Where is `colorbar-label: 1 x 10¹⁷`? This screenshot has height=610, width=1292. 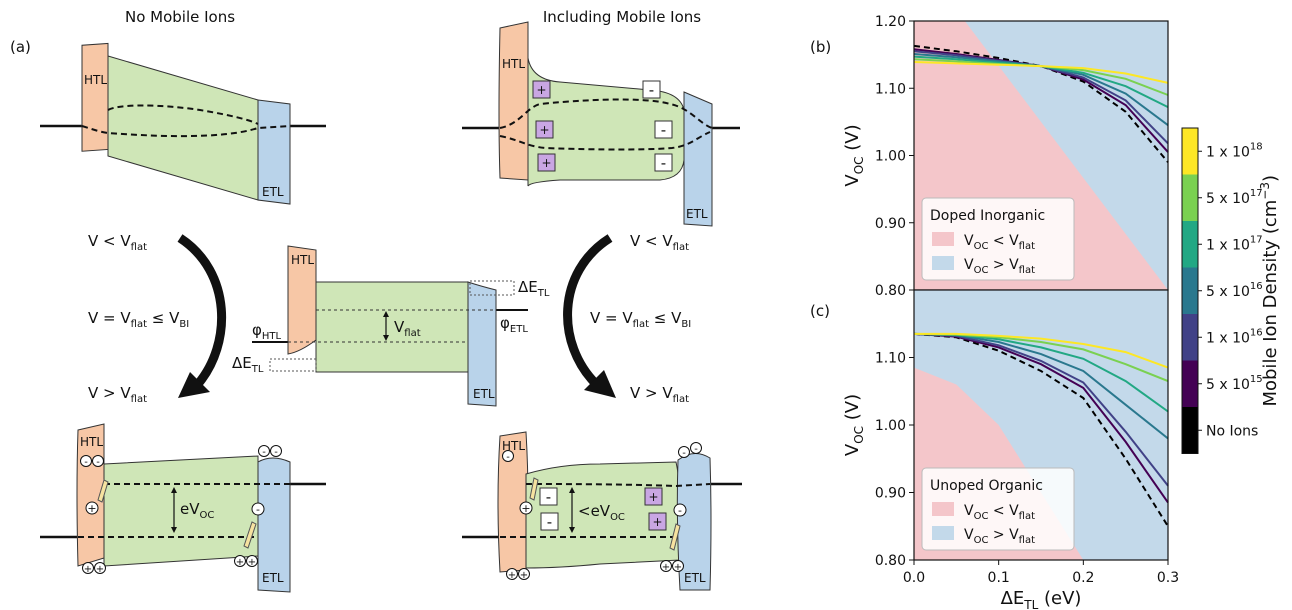 colorbar-label: 1 x 10¹⁷ is located at coordinates (1234, 243).